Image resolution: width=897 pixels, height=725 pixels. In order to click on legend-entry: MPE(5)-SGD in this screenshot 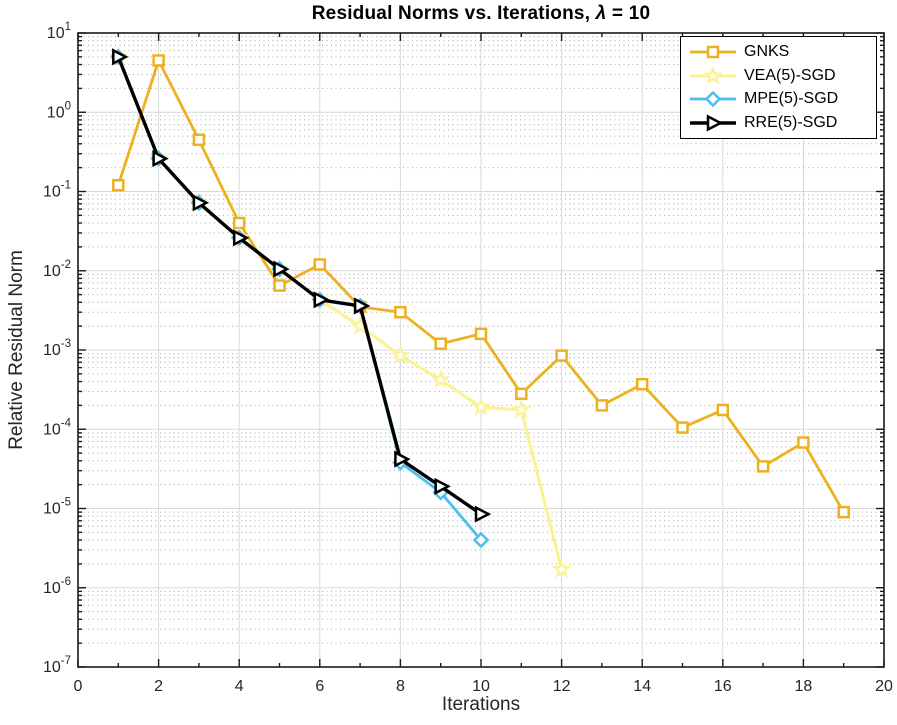, I will do `click(778, 99)`.